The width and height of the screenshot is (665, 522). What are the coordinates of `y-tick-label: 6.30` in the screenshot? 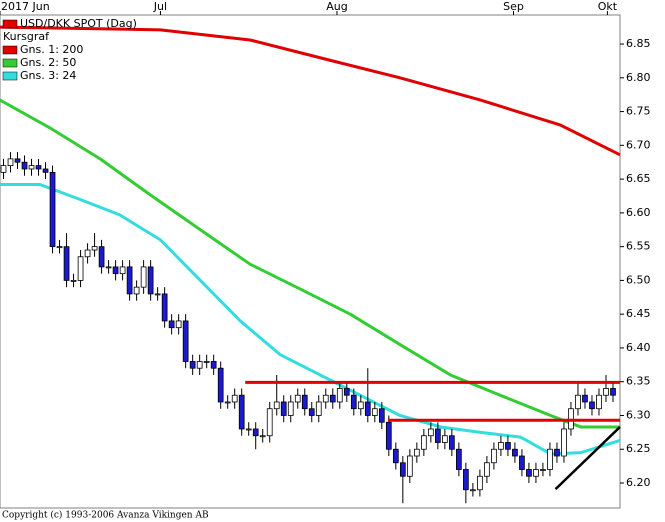 It's located at (638, 414).